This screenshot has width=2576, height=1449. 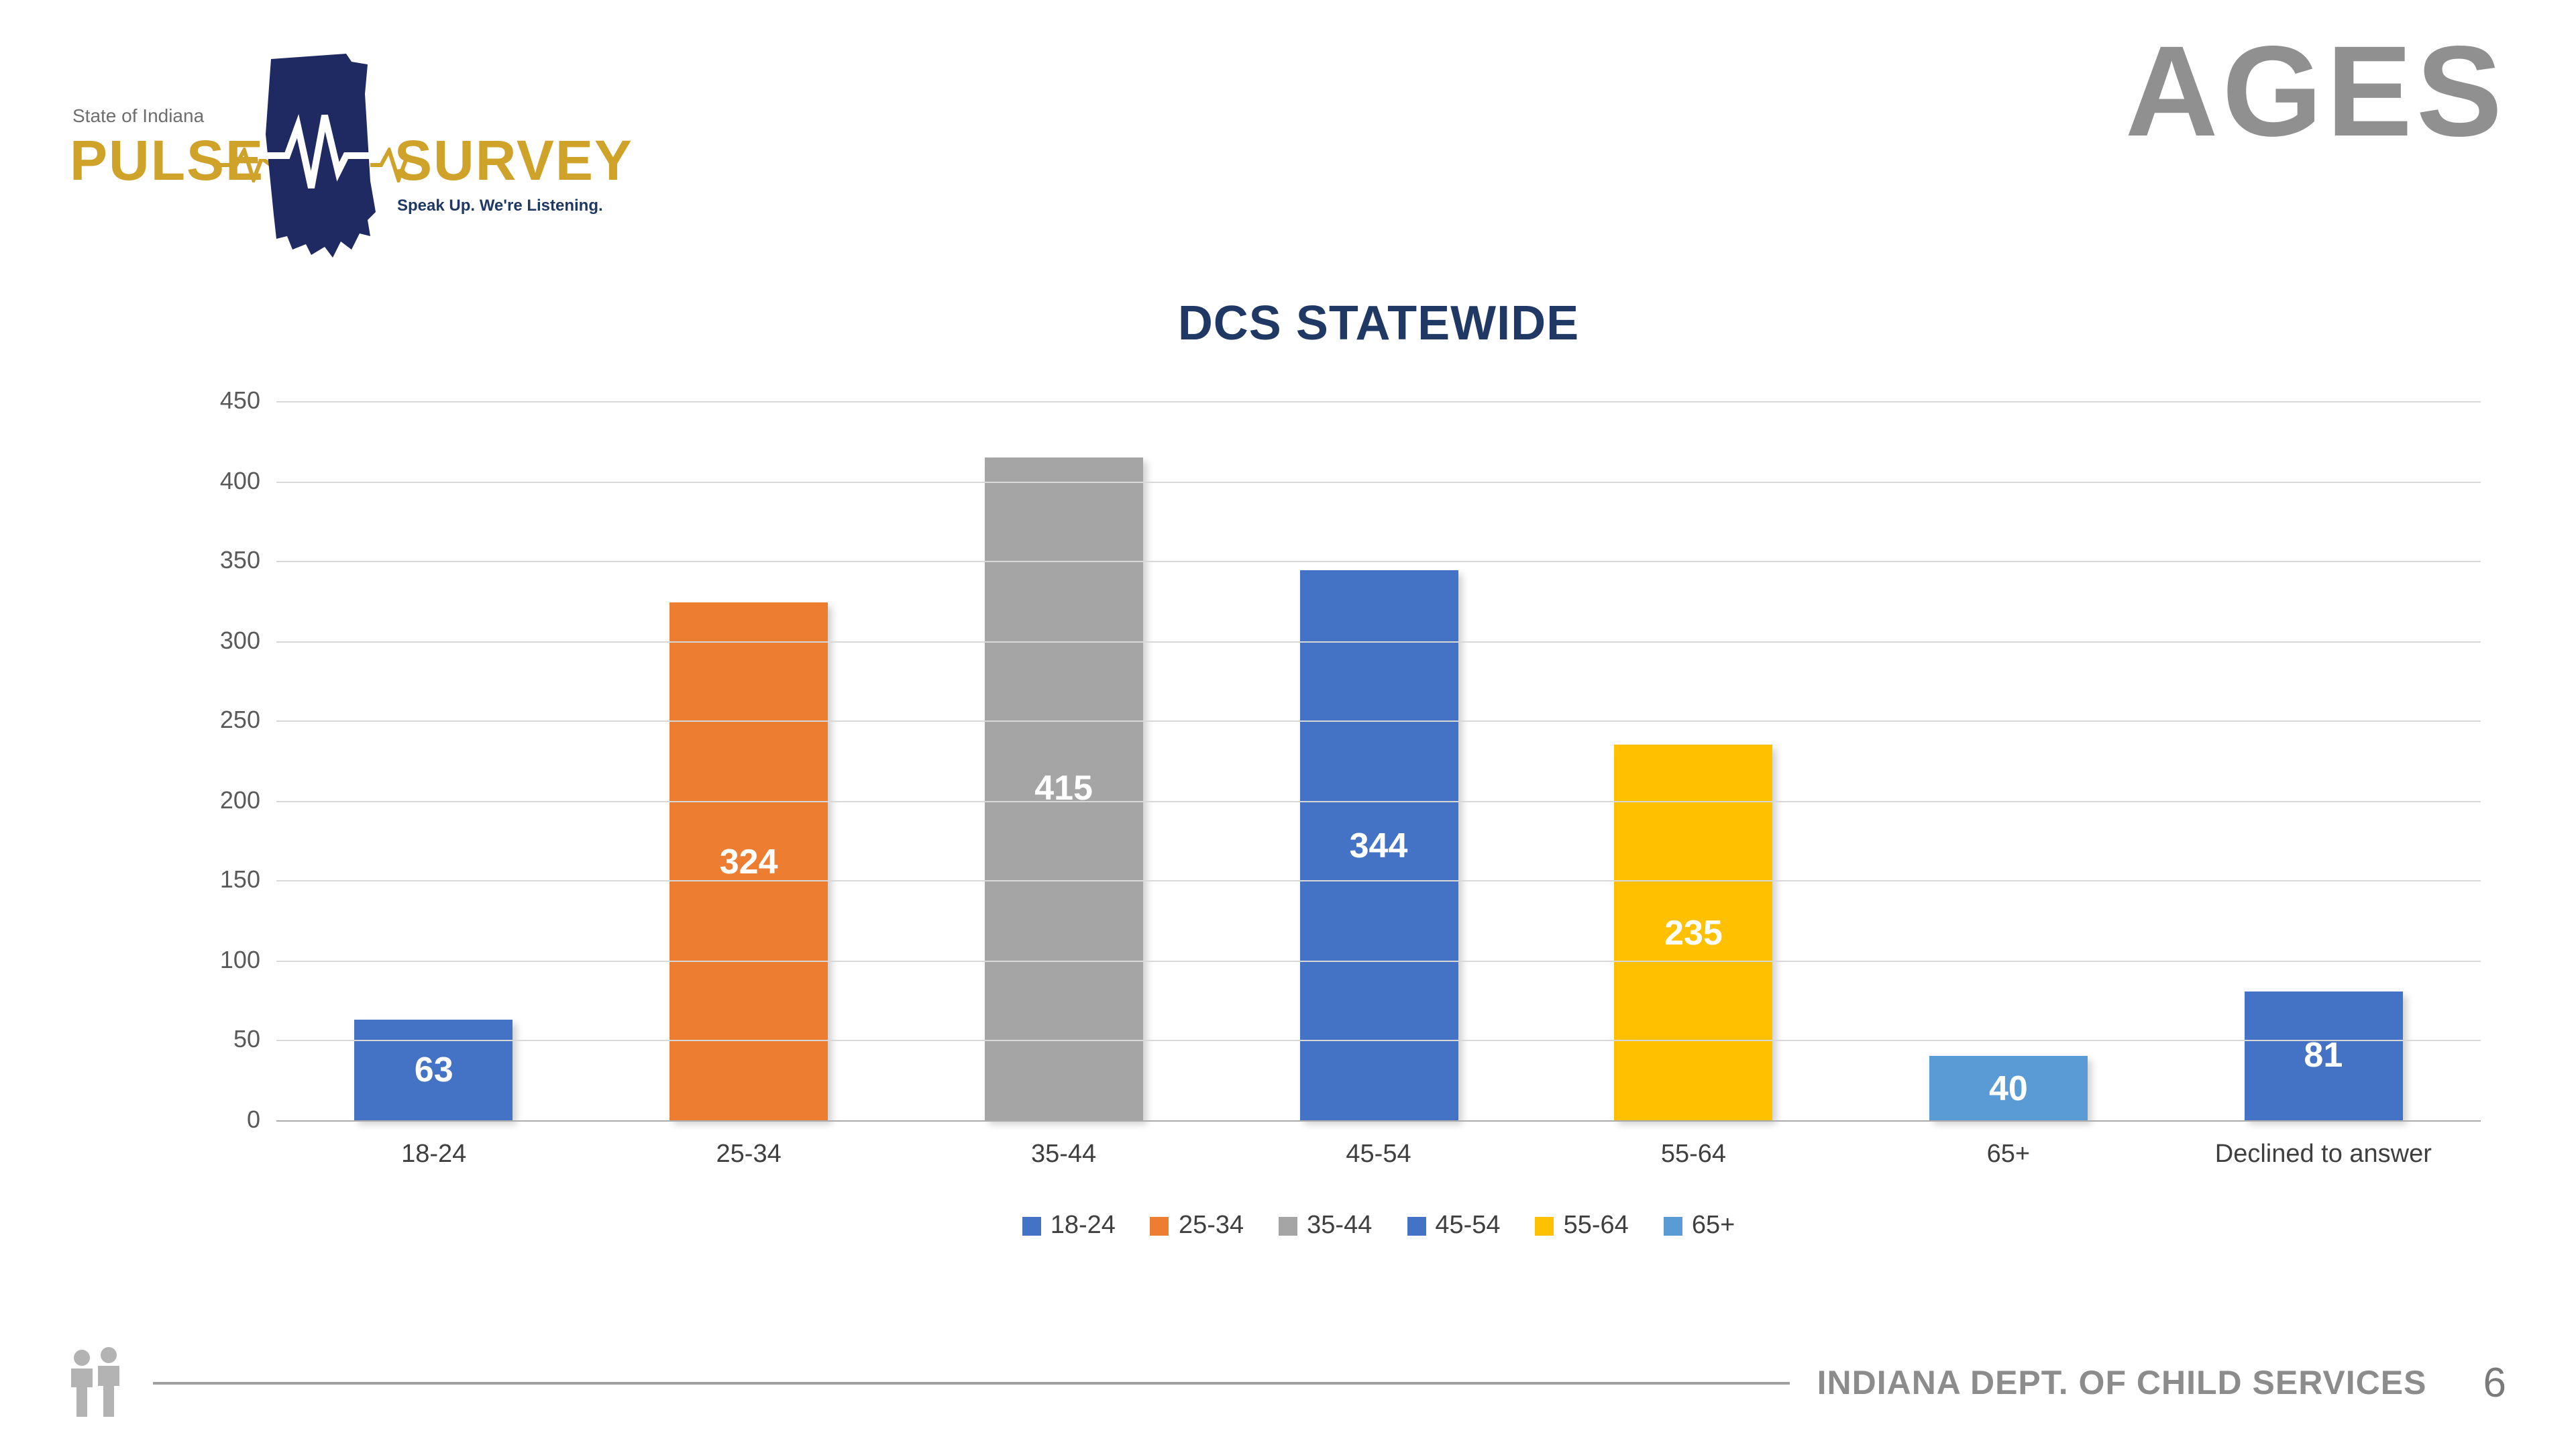 I want to click on y-axis-tick: 300, so click(x=239, y=640).